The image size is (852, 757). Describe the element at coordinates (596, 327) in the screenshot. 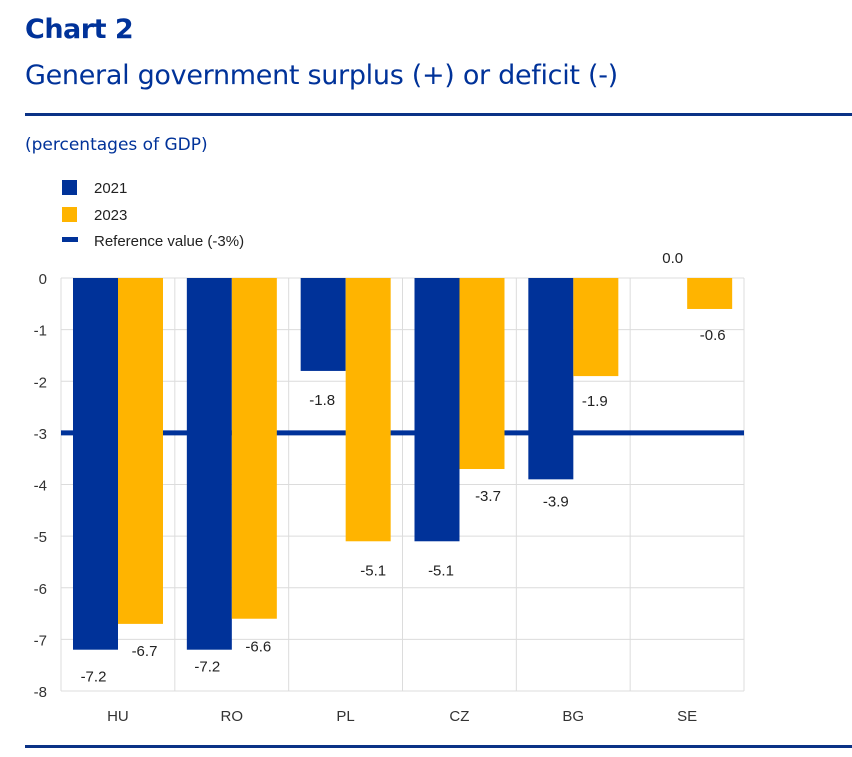

I see `bar-2023-BG` at that location.